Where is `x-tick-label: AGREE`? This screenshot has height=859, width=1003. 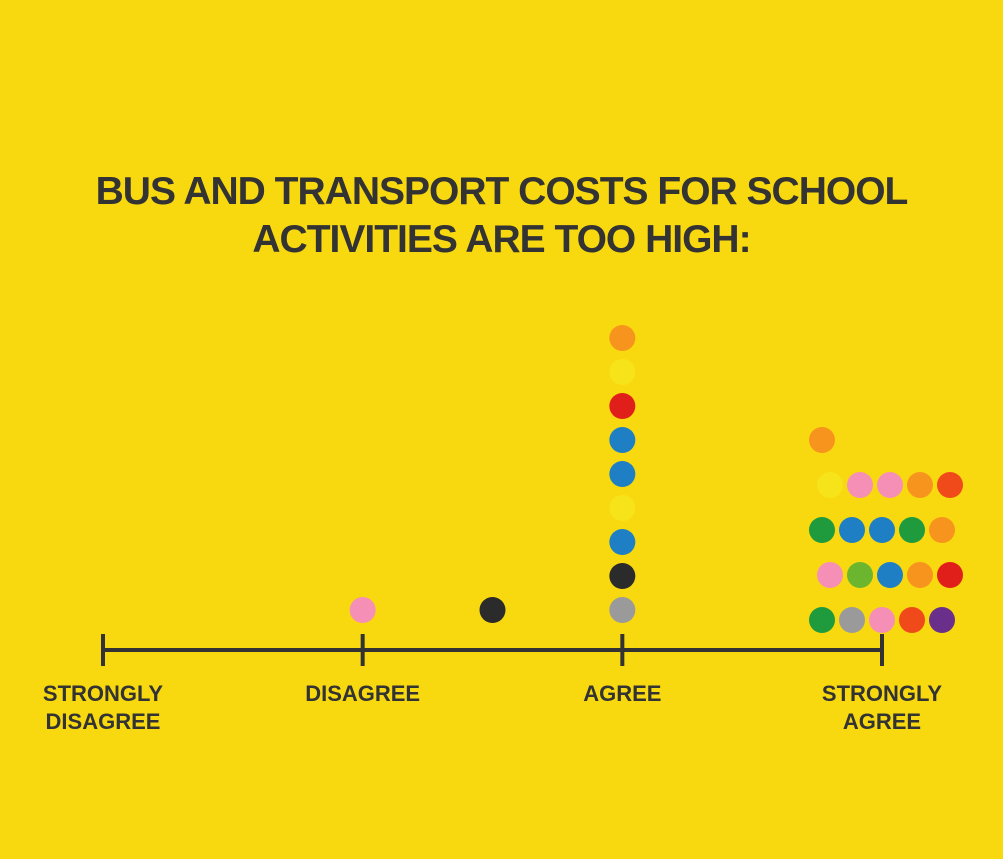 x-tick-label: AGREE is located at coordinates (622, 693).